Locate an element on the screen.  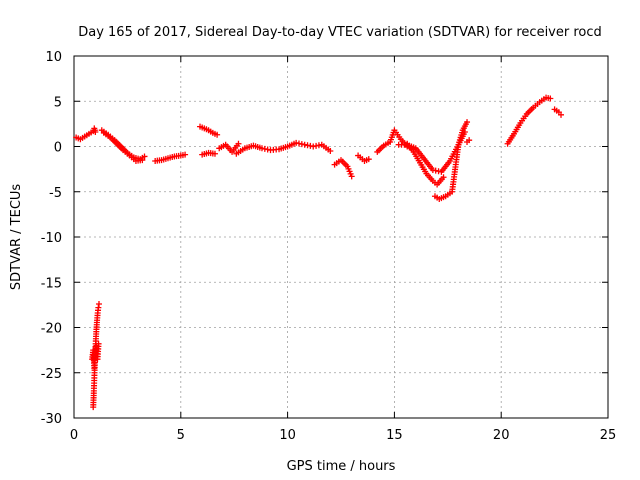
y-axis-label: SDTVAR / TECUs is located at coordinates (16, 237).